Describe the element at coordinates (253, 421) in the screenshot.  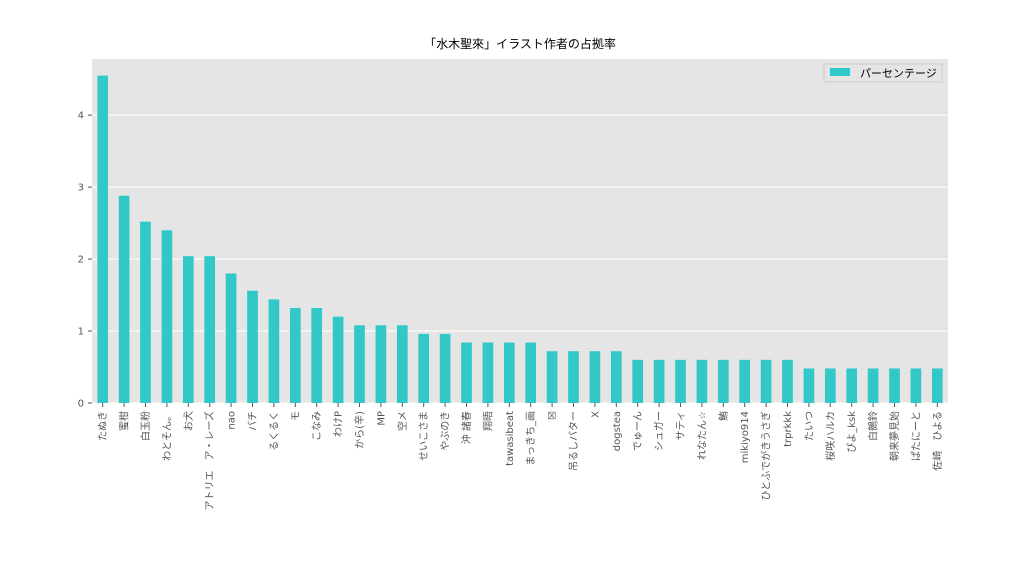
I see `x-tick-label: バチ` at that location.